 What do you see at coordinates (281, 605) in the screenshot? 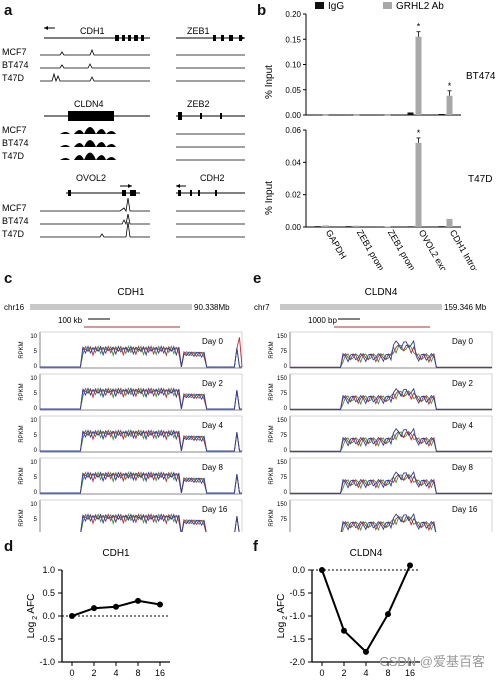
I see `y-axis-label-end: AFC` at bounding box center [281, 605].